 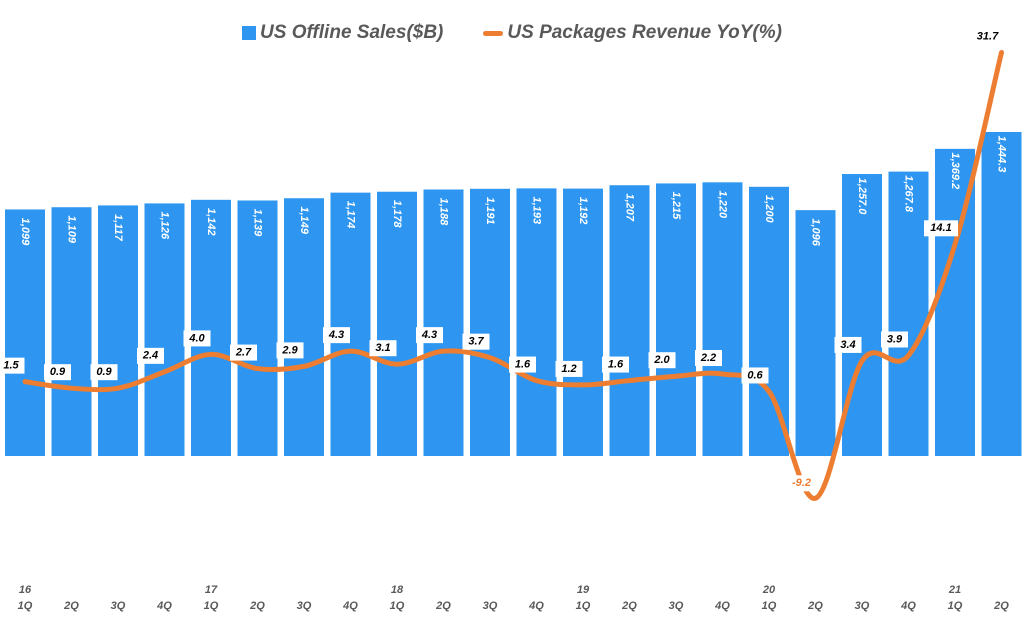 What do you see at coordinates (249, 33) in the screenshot?
I see `legend-swatch-bar` at bounding box center [249, 33].